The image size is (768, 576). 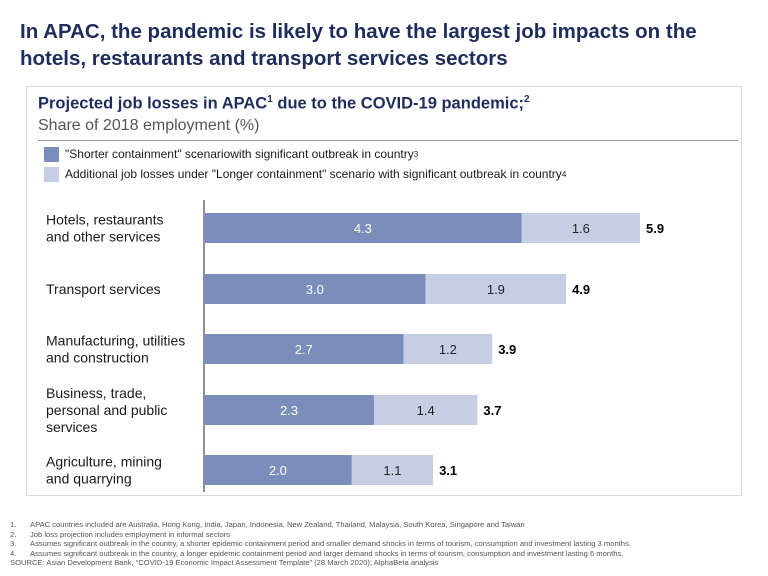 I want to click on chart-title-suffix: due to the COVID-19 pandemic;, so click(x=398, y=103).